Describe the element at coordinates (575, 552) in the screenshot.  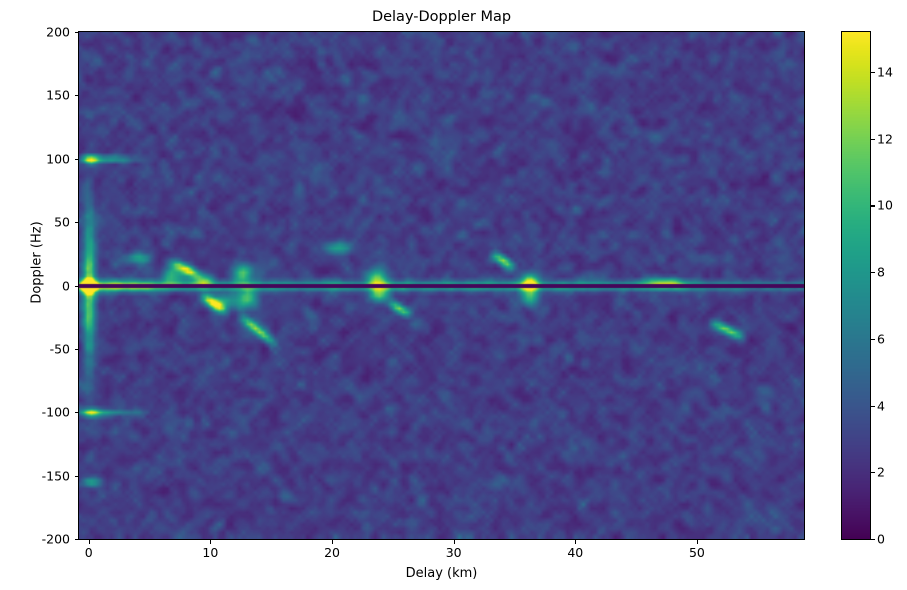
I see `x-tick-label: 40` at that location.